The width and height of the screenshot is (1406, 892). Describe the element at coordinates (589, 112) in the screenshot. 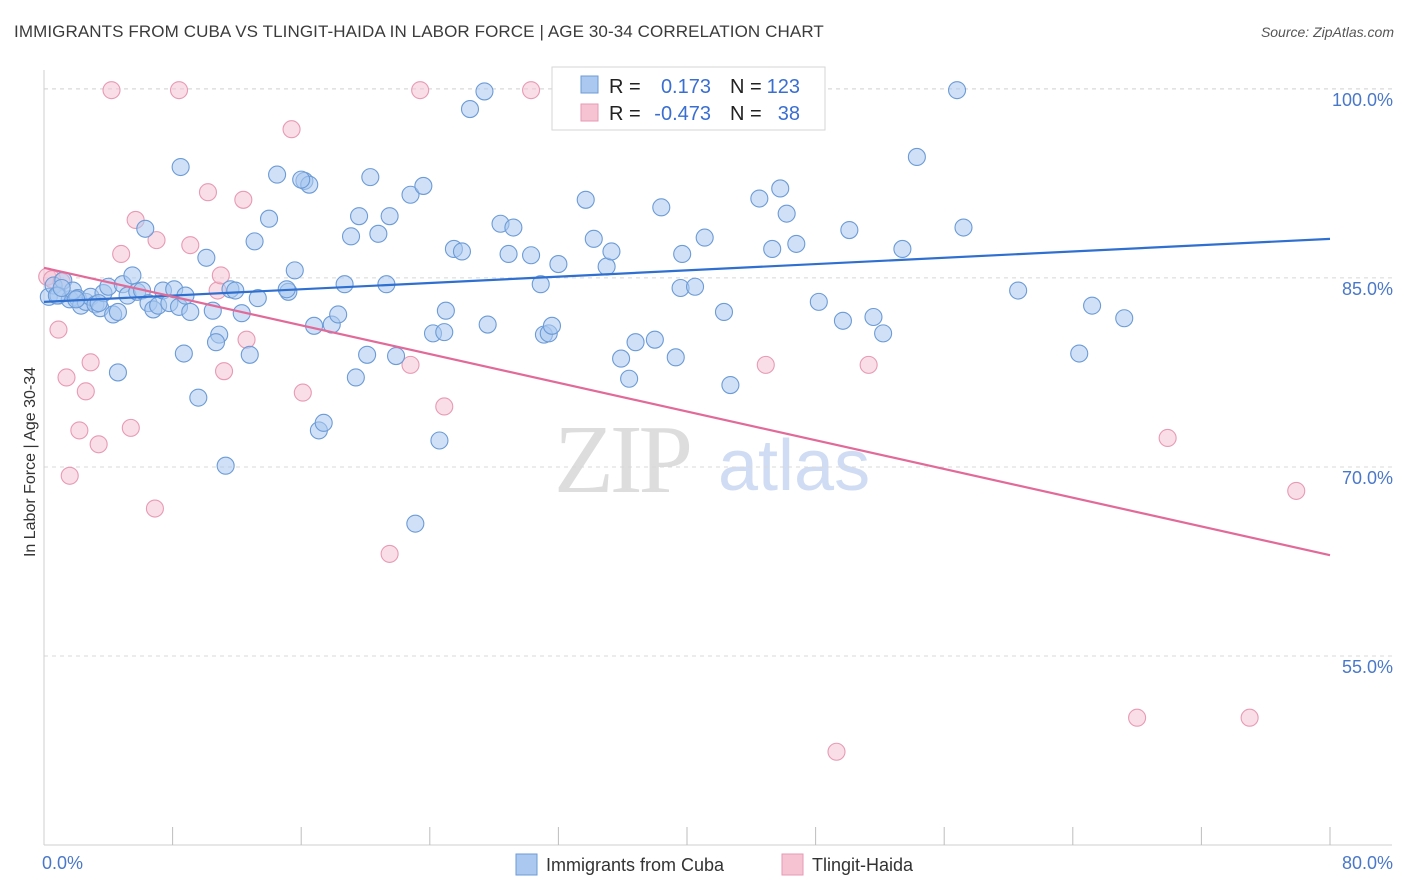

I see `stats-legend-pink-swatch` at that location.